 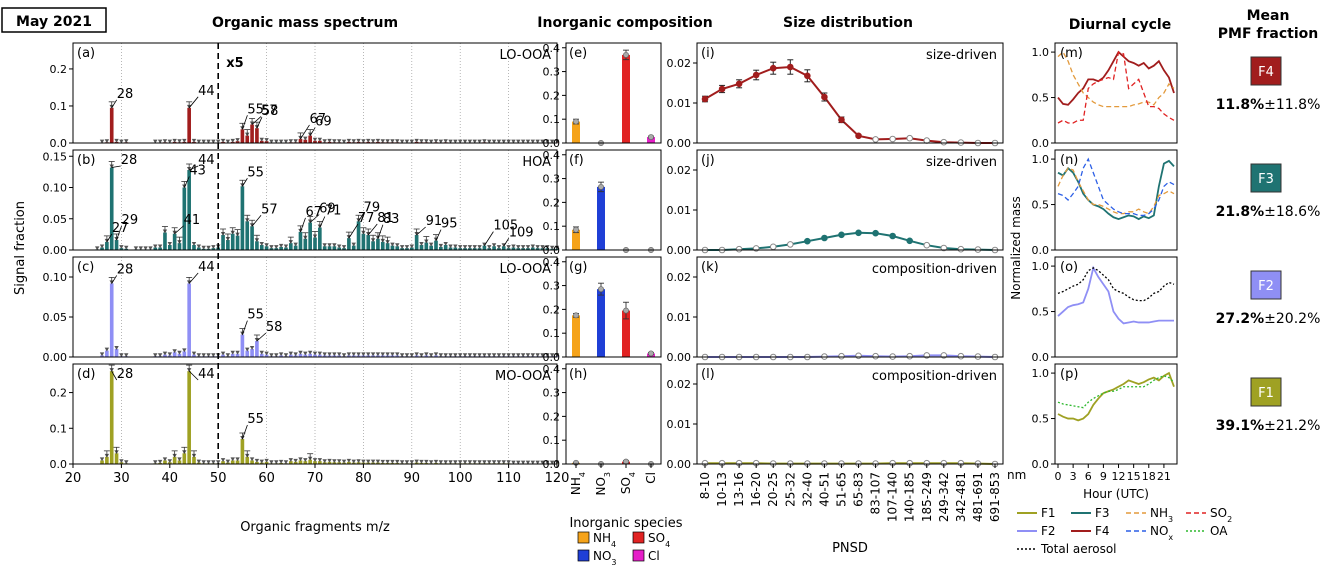 What do you see at coordinates (679, 384) in the screenshot?
I see `y-tick-label: 0.02` at bounding box center [679, 384].